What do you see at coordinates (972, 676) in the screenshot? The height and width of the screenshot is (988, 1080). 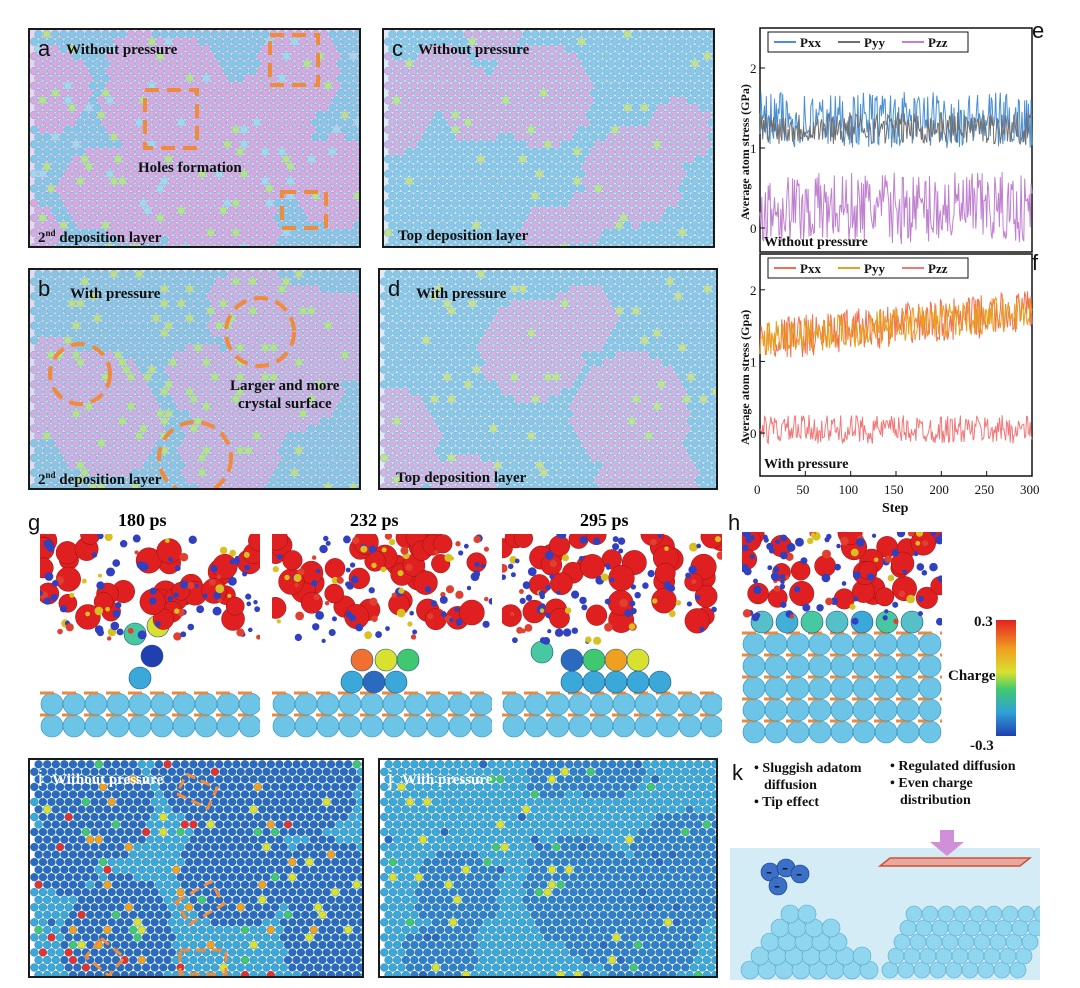 I see `colorbar-title: Charge` at bounding box center [972, 676].